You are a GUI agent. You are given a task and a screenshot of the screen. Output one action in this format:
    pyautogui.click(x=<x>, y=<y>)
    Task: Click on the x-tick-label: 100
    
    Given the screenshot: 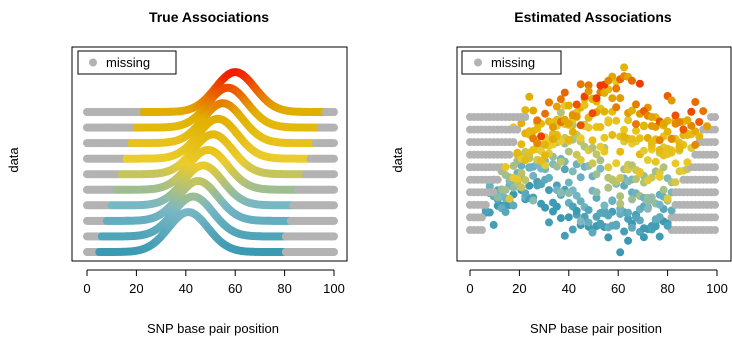 What is the action you would take?
    pyautogui.click(x=334, y=288)
    